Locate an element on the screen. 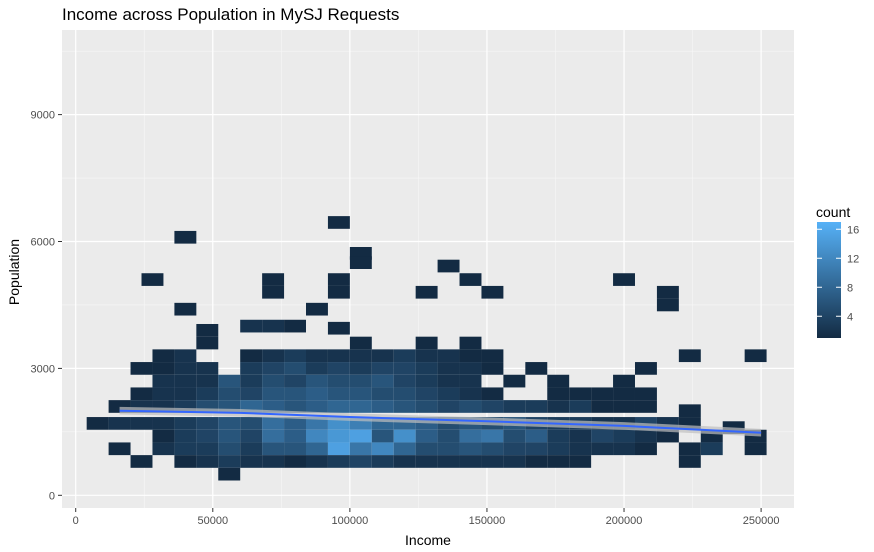 The width and height of the screenshot is (874, 552). y-tick-label: 6000 is located at coordinates (43, 243).